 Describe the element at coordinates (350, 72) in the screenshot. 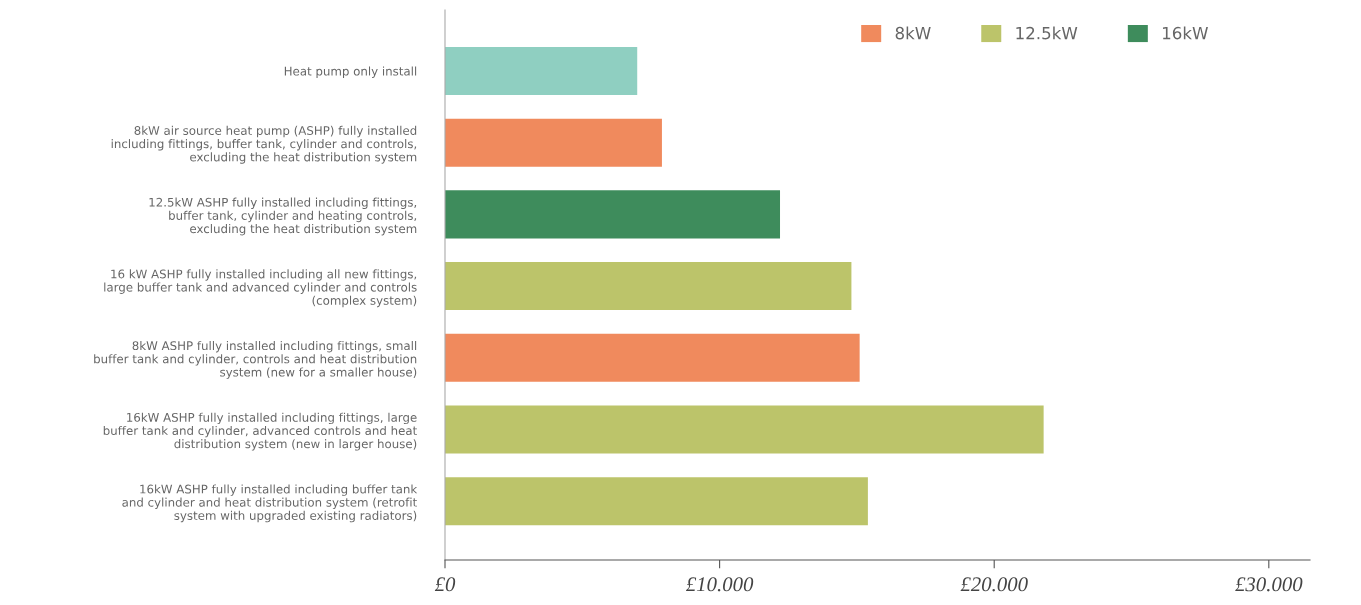

I see `y-tick-label: Heat pump only install` at that location.